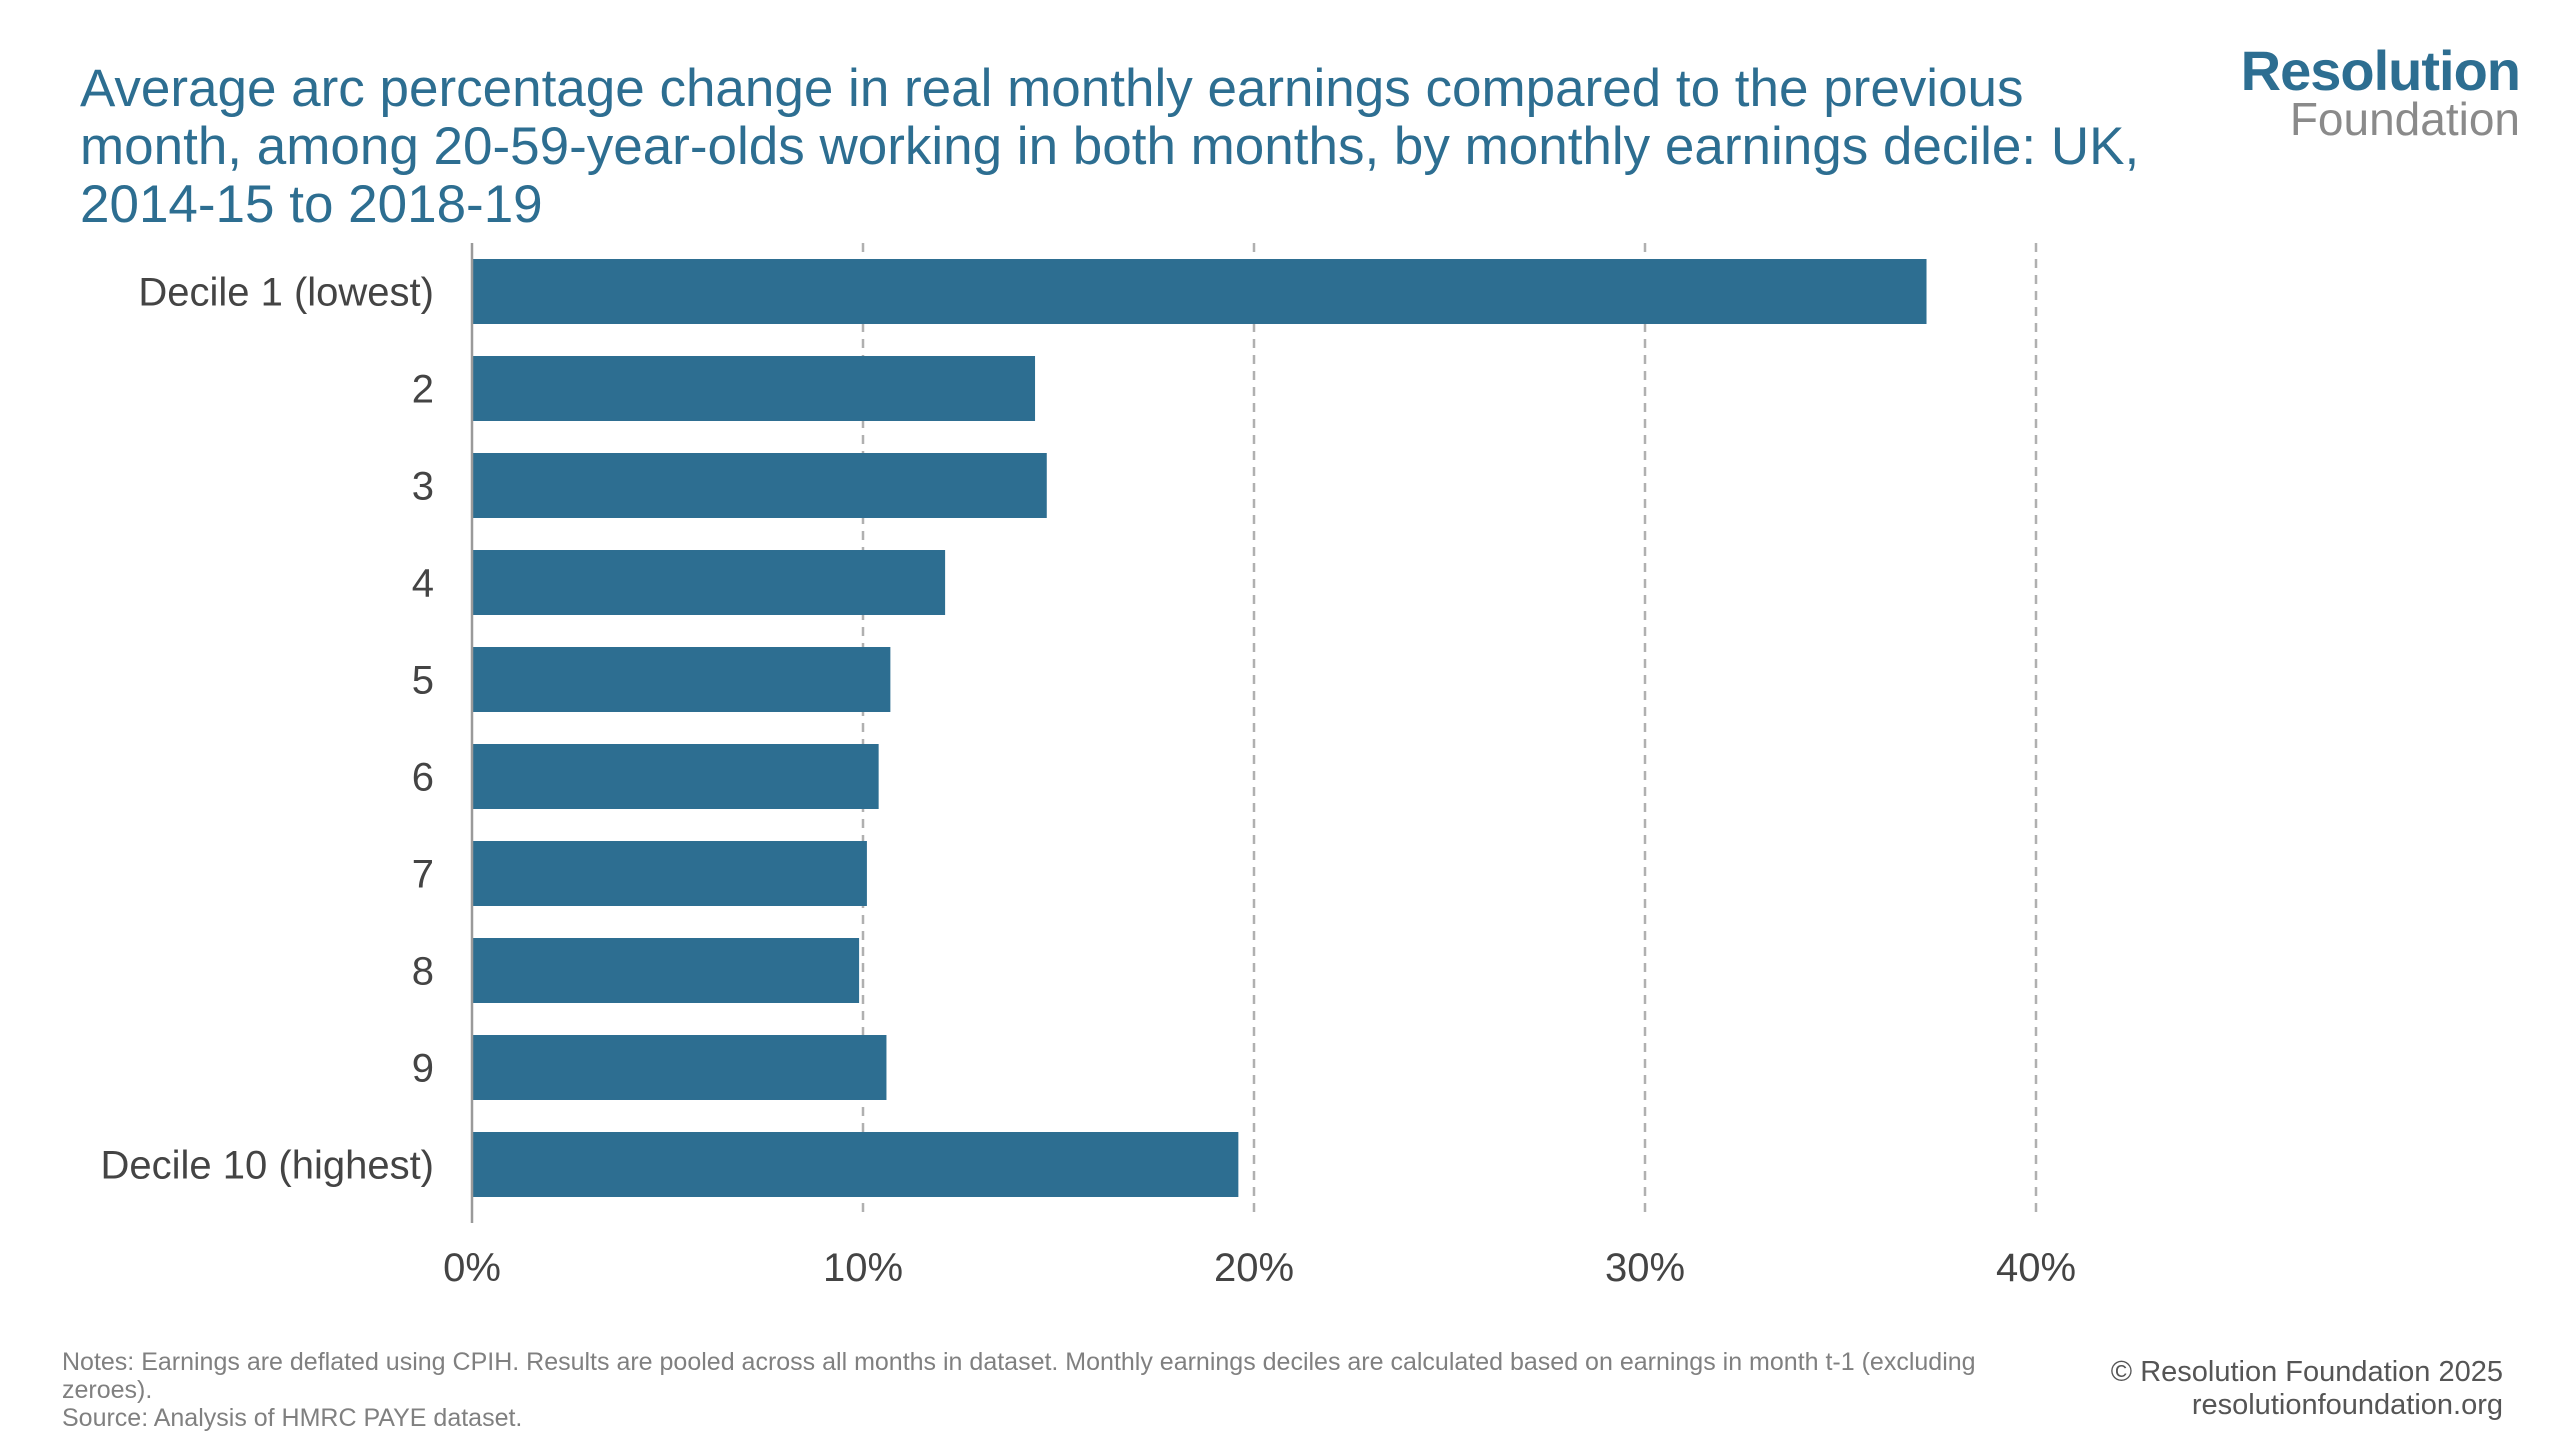  I want to click on source-text: Source: Analysis of HMRC PAYE dataset., so click(292, 1418).